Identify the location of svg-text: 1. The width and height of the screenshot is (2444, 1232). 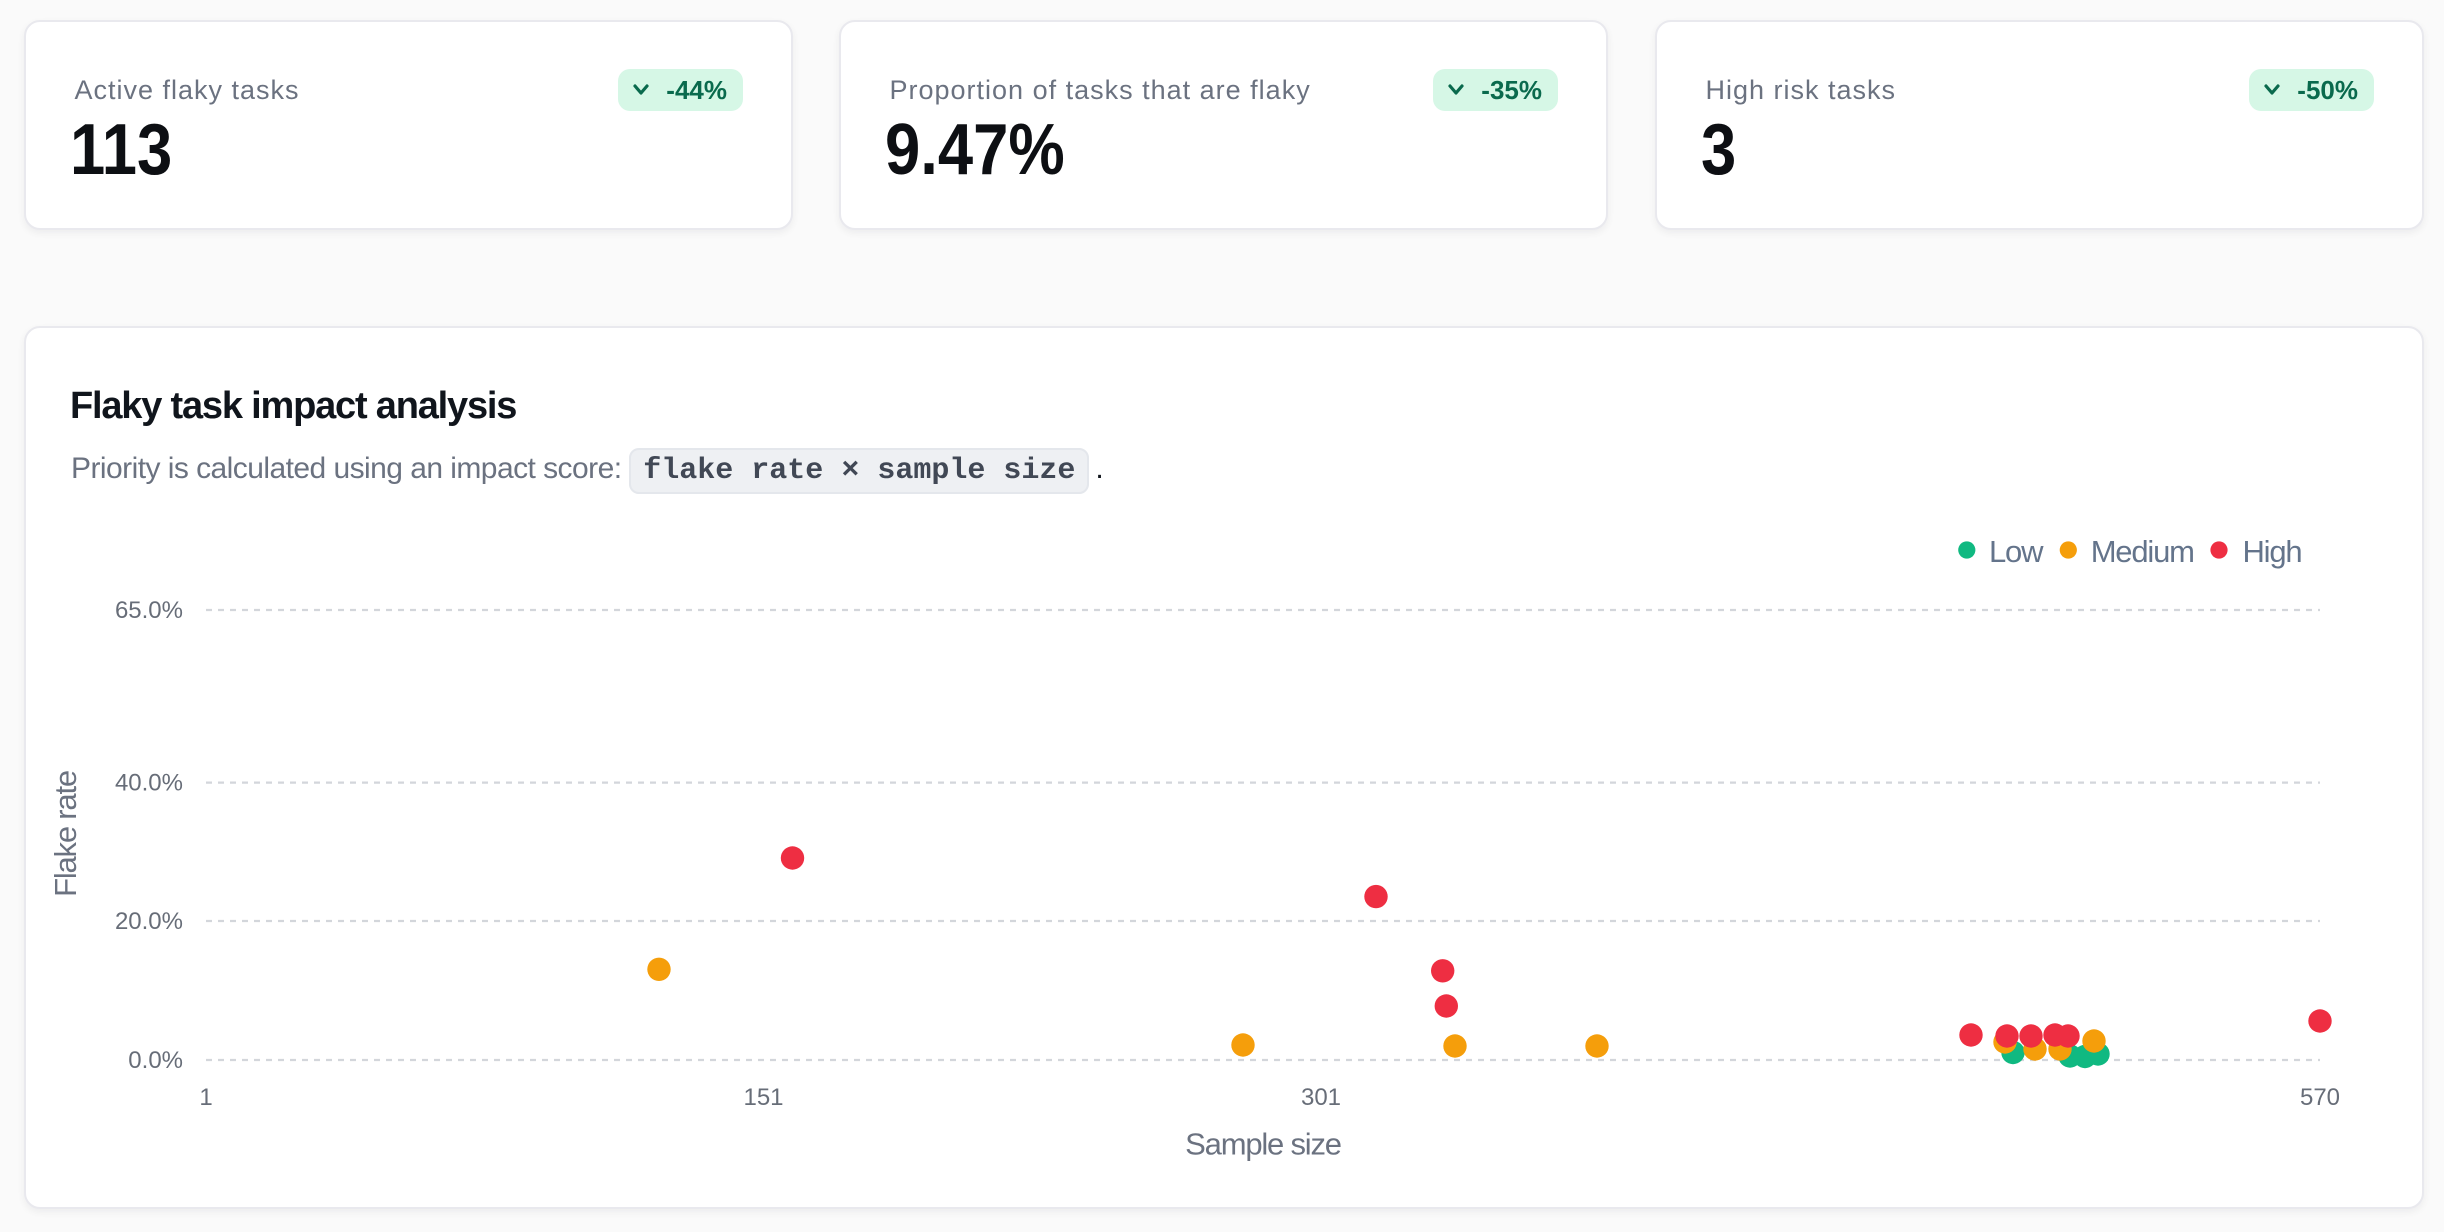
(205, 1097).